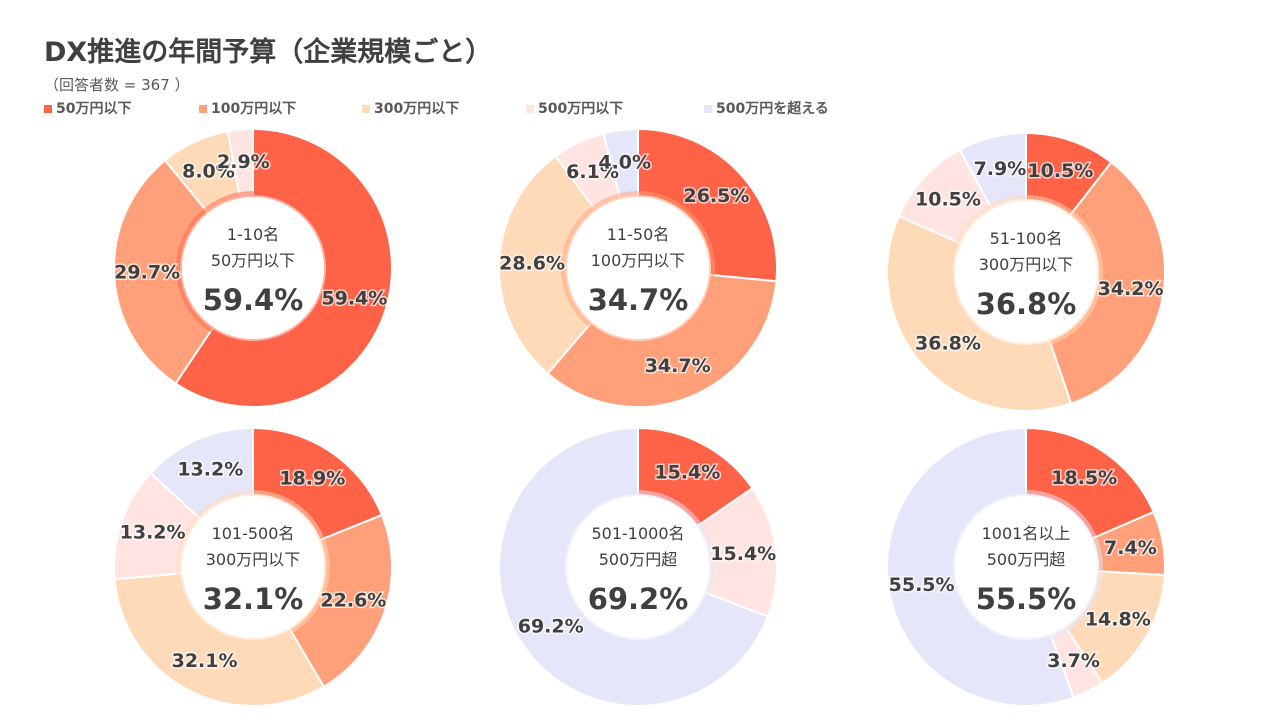 The width and height of the screenshot is (1280, 720). Describe the element at coordinates (253, 260) in the screenshot. I see `center-top-category: 50万円以下` at that location.